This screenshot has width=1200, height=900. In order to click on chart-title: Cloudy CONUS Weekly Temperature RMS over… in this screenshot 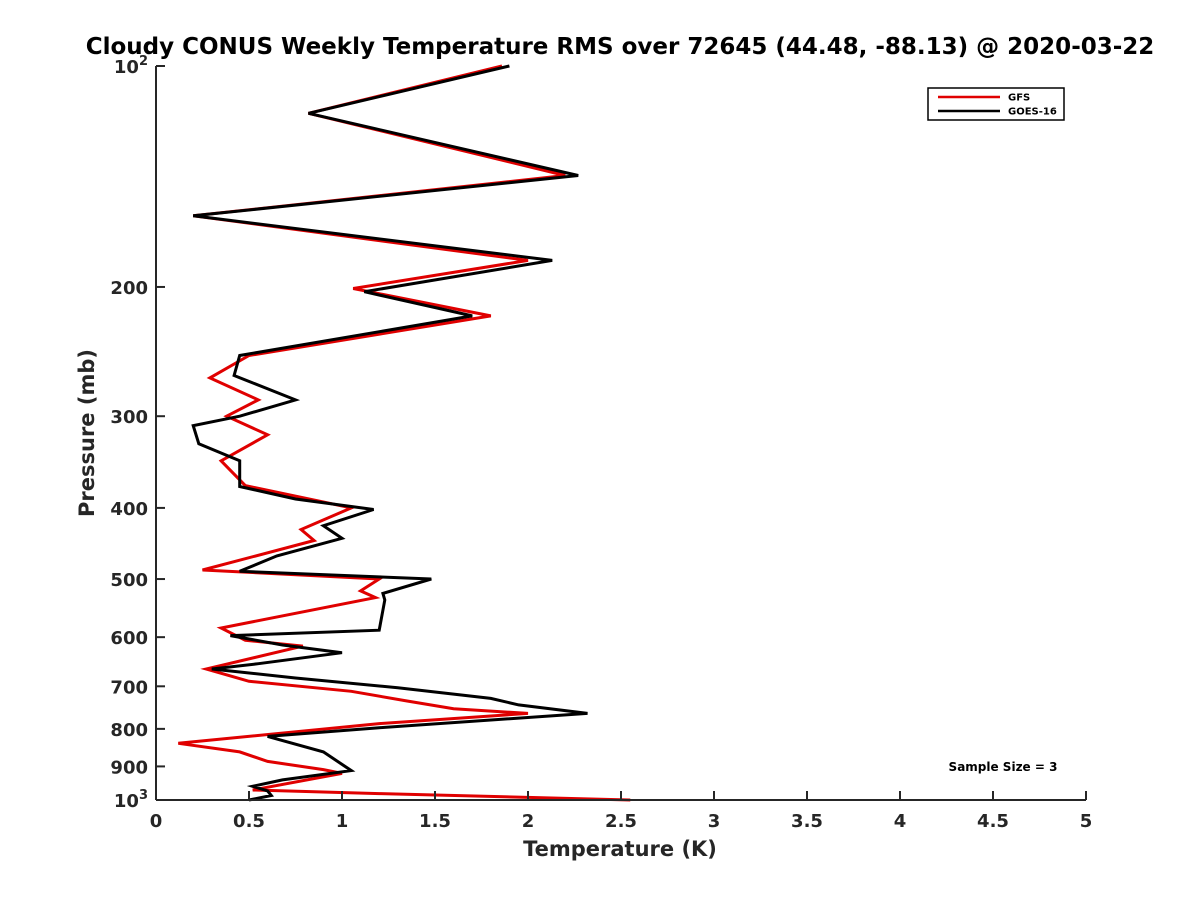, I will do `click(620, 47)`.